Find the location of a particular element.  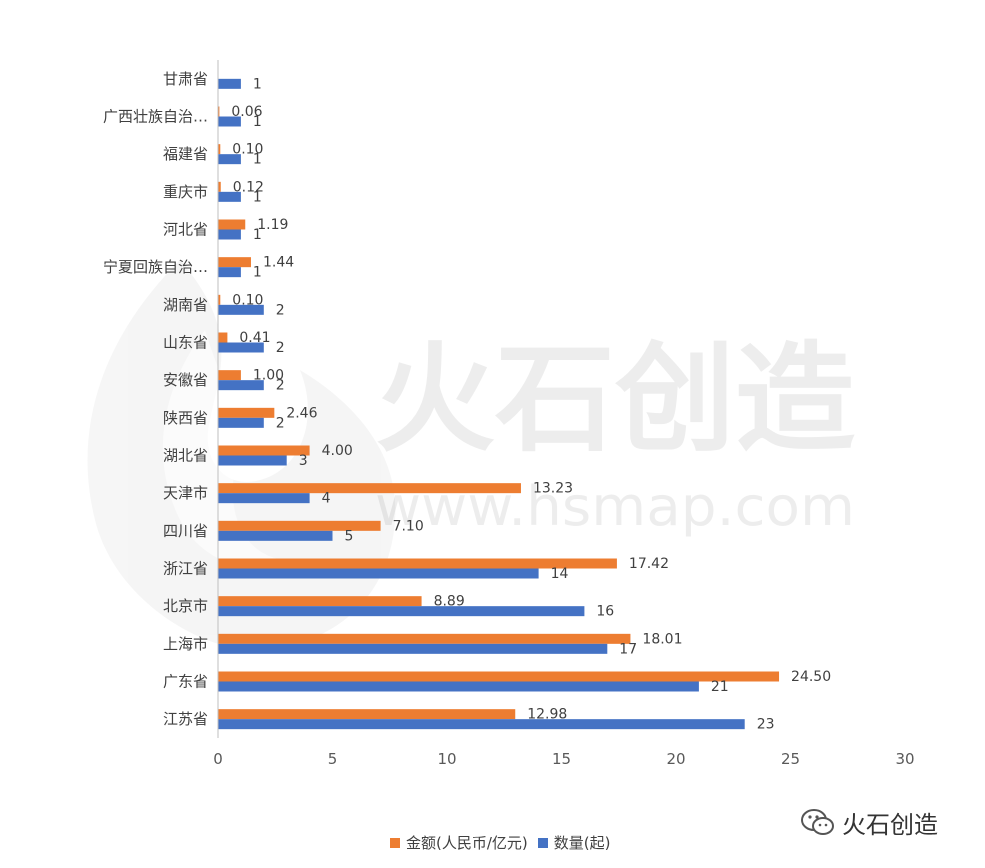

category-label: 浙江省 is located at coordinates (185, 569).